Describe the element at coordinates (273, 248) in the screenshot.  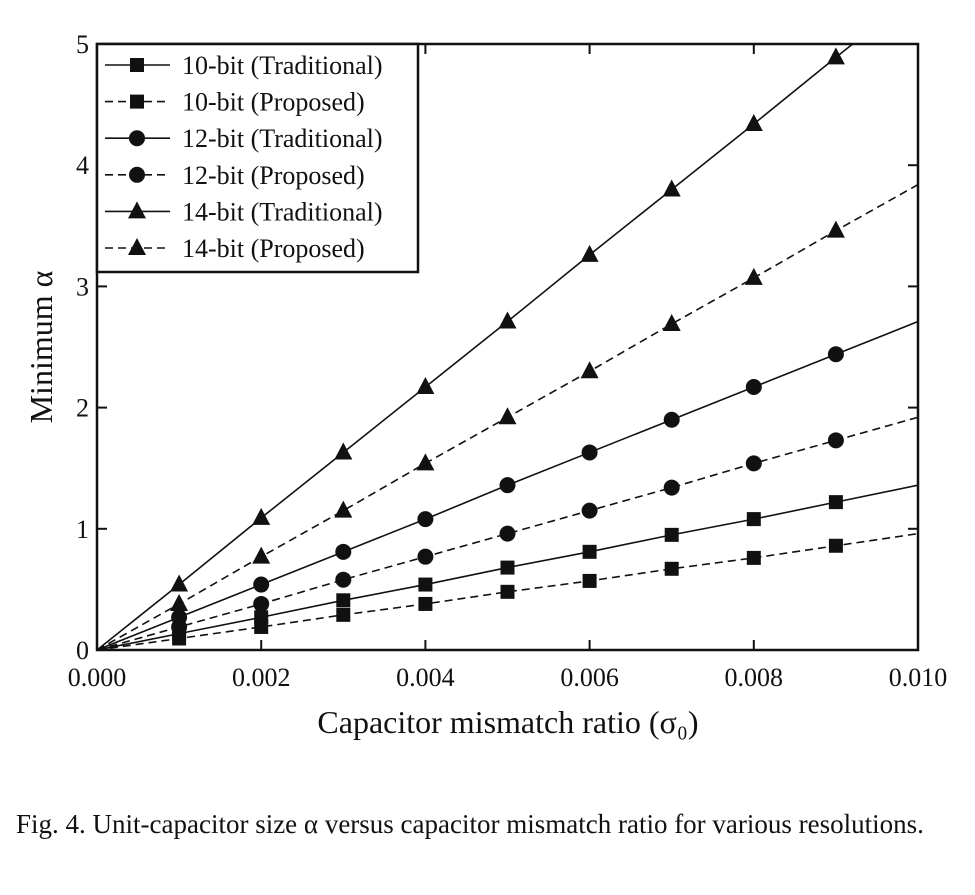
I see `legend-label: 14-bit (Proposed)` at that location.